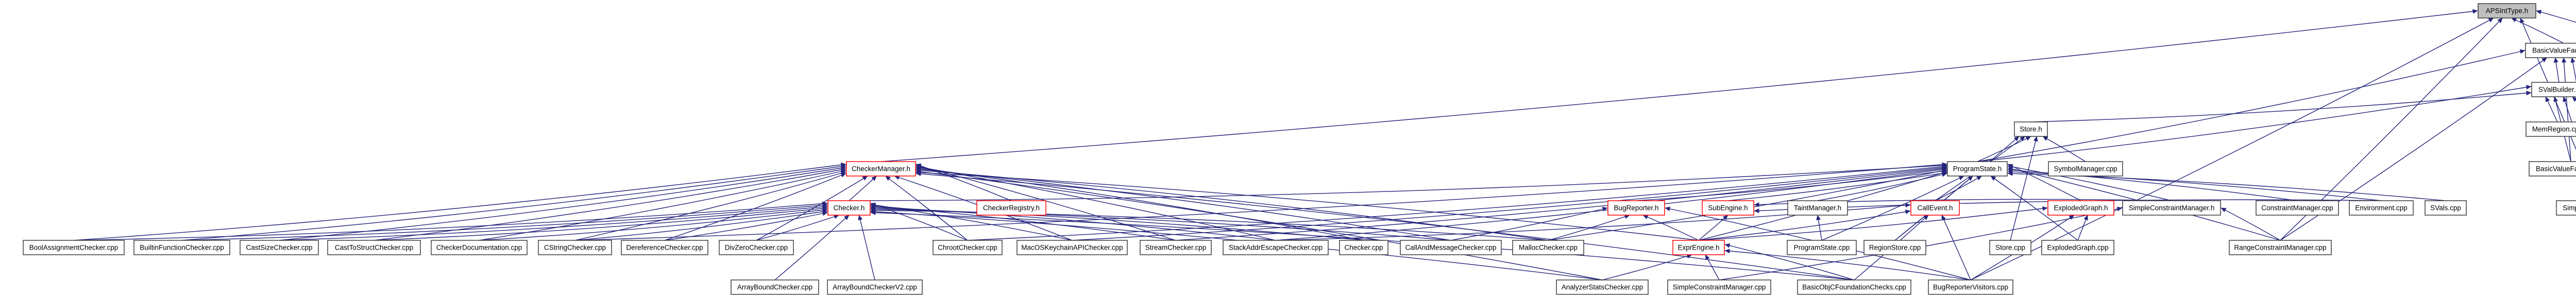 The image size is (2576, 299). I want to click on node-box-taintmanager_h, so click(1817, 208).